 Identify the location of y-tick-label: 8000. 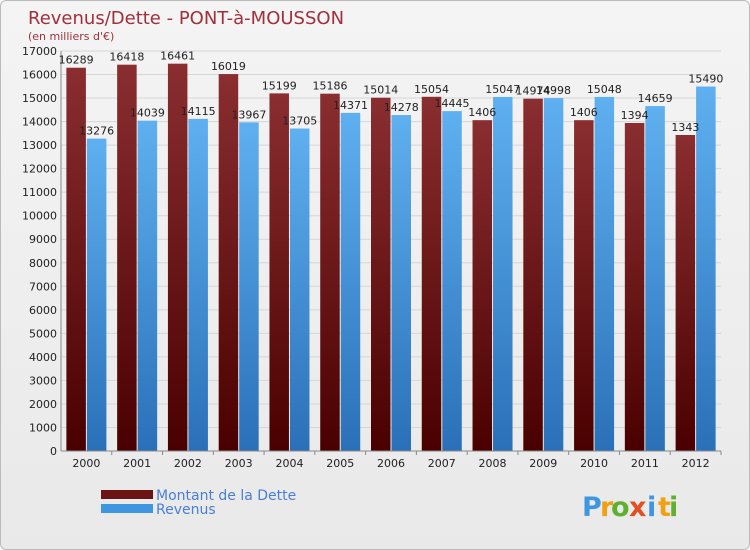
(43, 263).